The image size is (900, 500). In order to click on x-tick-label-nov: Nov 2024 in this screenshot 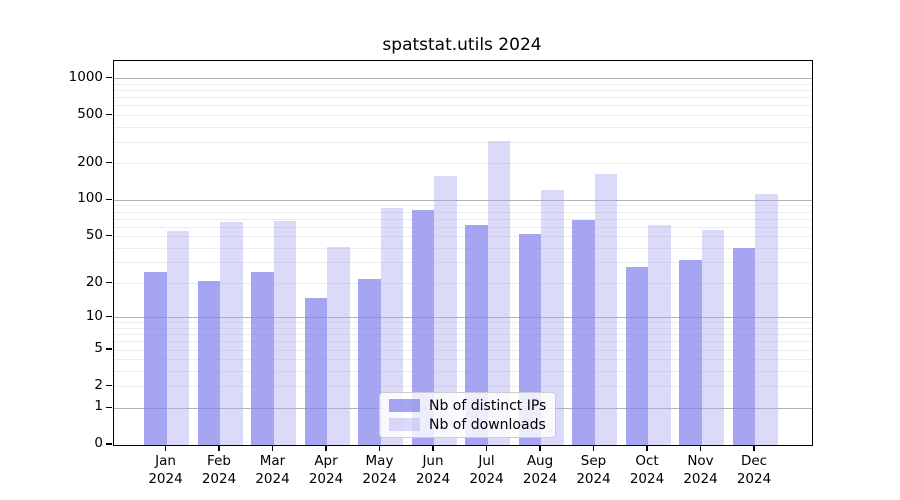, I will do `click(700, 470)`.